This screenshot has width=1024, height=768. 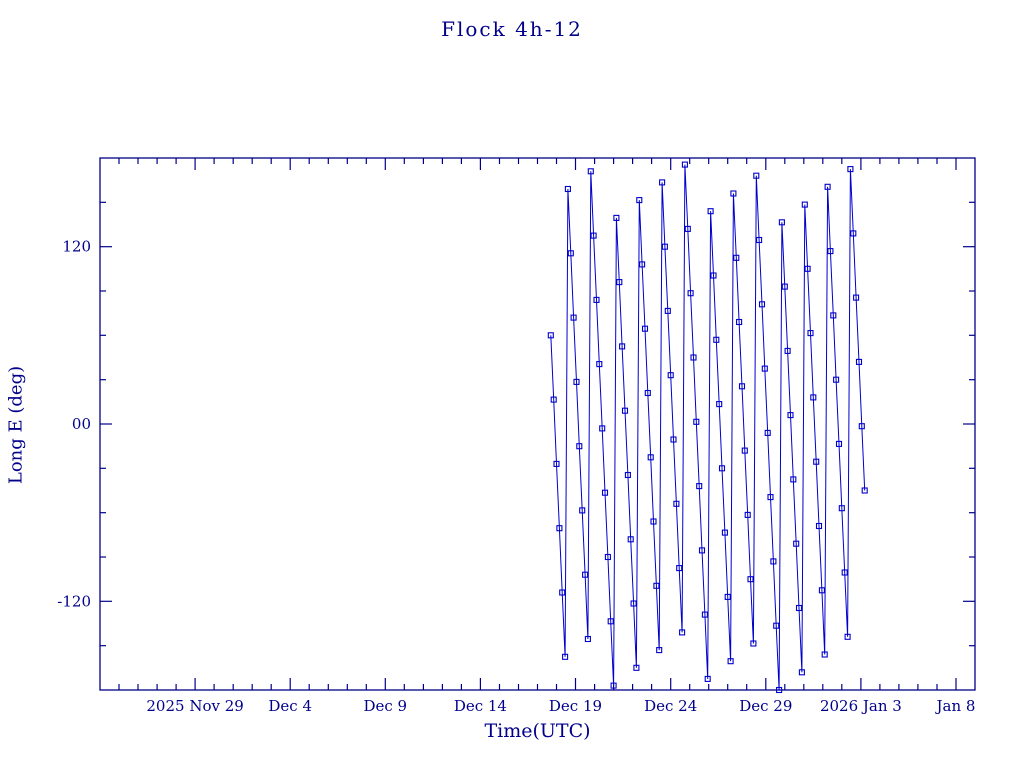 What do you see at coordinates (290, 706) in the screenshot?
I see `x-tick-label: Dec 4` at bounding box center [290, 706].